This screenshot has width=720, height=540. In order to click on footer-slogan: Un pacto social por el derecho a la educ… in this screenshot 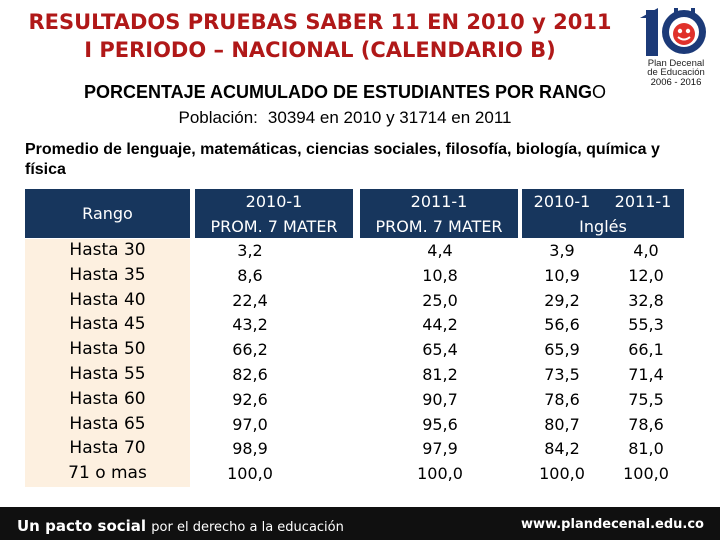, I will do `click(180, 526)`.